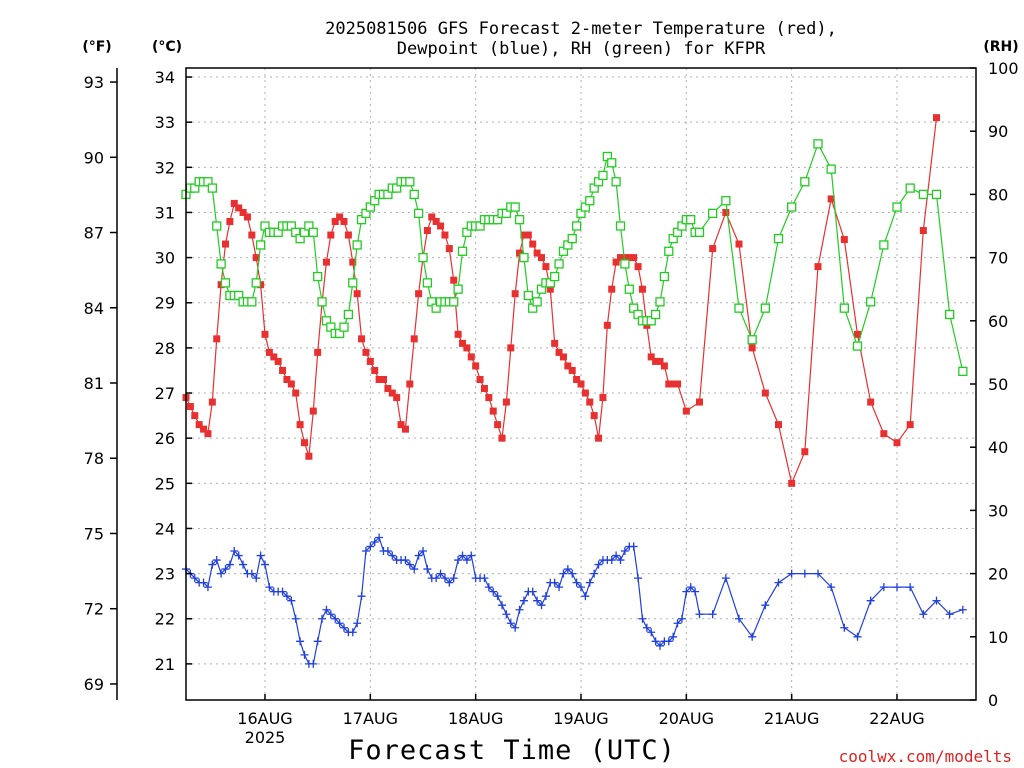 The width and height of the screenshot is (1024, 768). What do you see at coordinates (998, 131) in the screenshot?
I see `rh-tick-label: 90` at bounding box center [998, 131].